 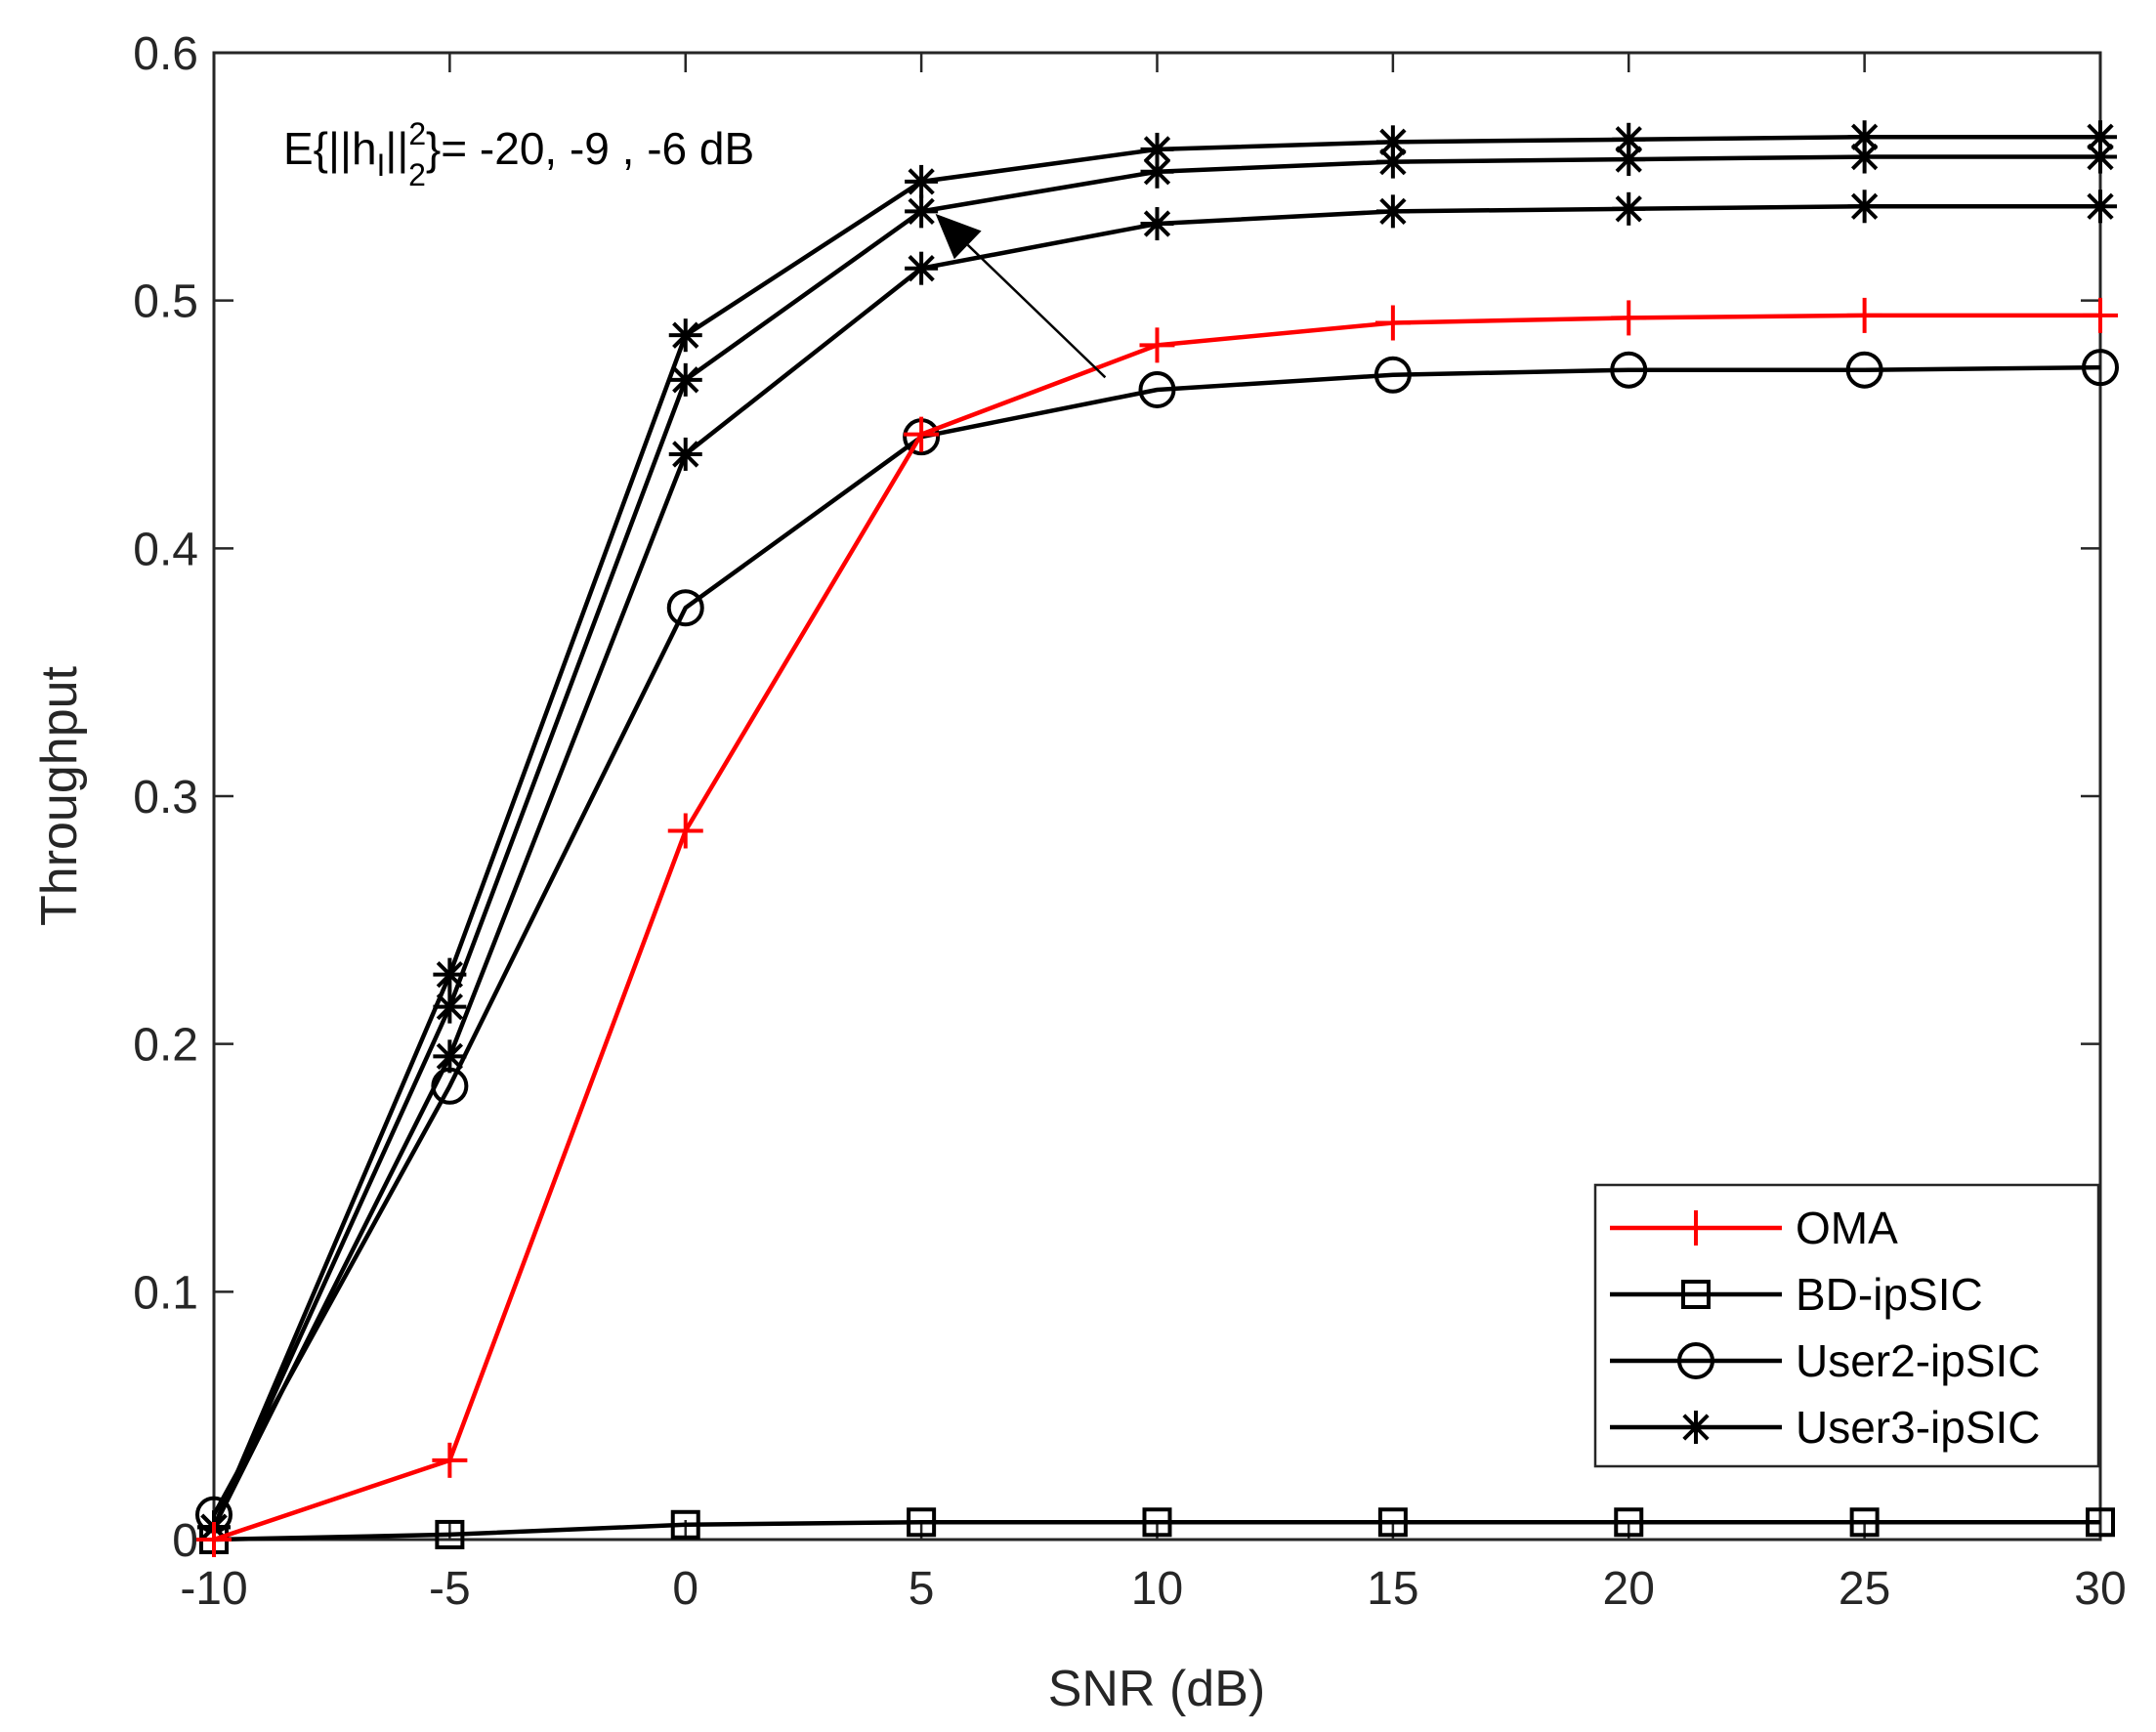 What do you see at coordinates (1754, 1228) in the screenshot?
I see `legend-item: OMA` at bounding box center [1754, 1228].